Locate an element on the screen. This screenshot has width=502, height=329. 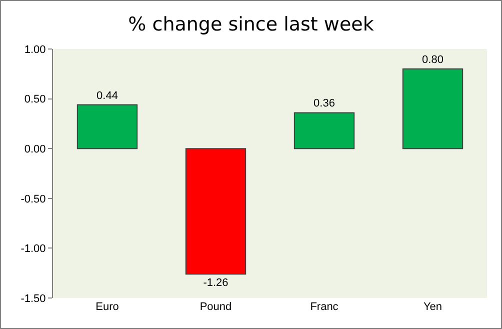
data-label: 0.80 is located at coordinates (433, 60).